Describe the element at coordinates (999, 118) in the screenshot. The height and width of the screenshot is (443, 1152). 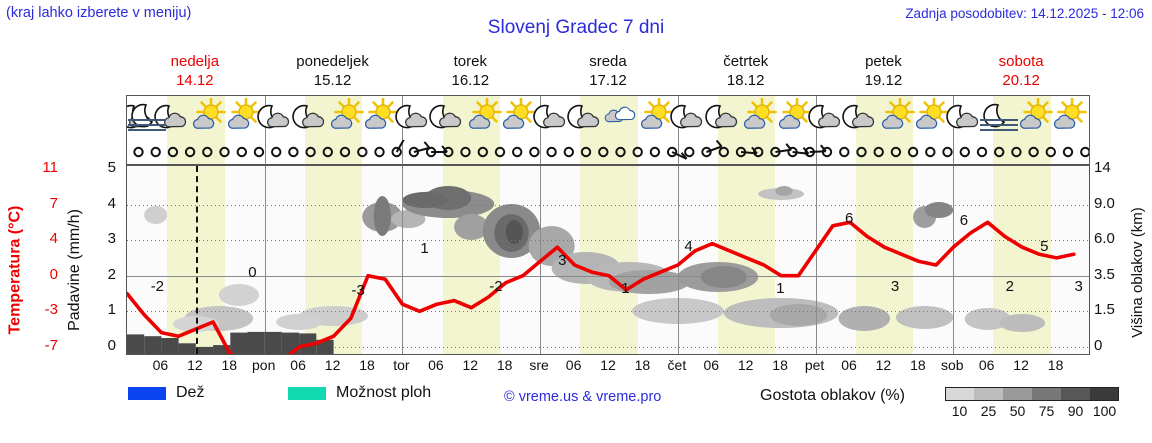
I see `fog-moon-icon` at that location.